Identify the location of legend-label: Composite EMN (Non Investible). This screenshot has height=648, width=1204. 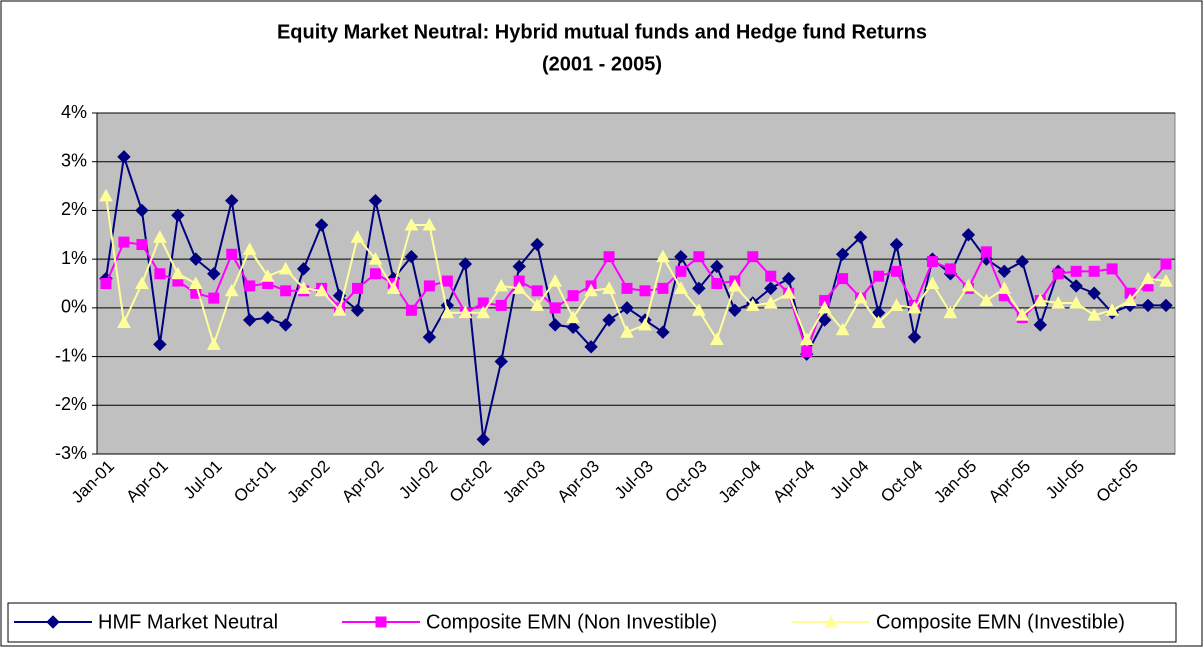
(571, 622).